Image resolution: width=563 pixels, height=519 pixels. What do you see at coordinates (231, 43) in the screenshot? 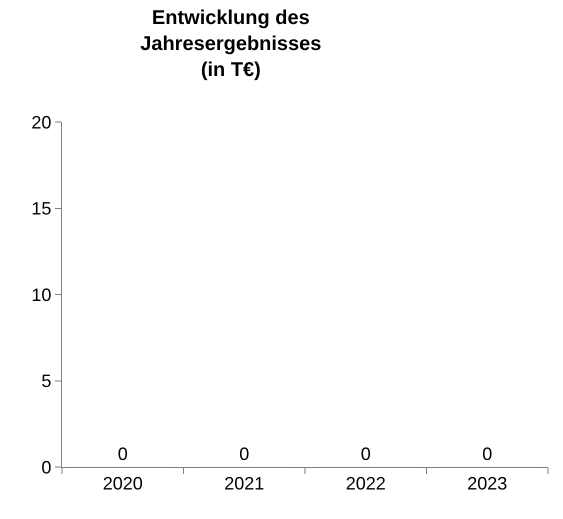
I see `chart-title: Entwicklung des Jahresergebnisses (in T€)` at bounding box center [231, 43].